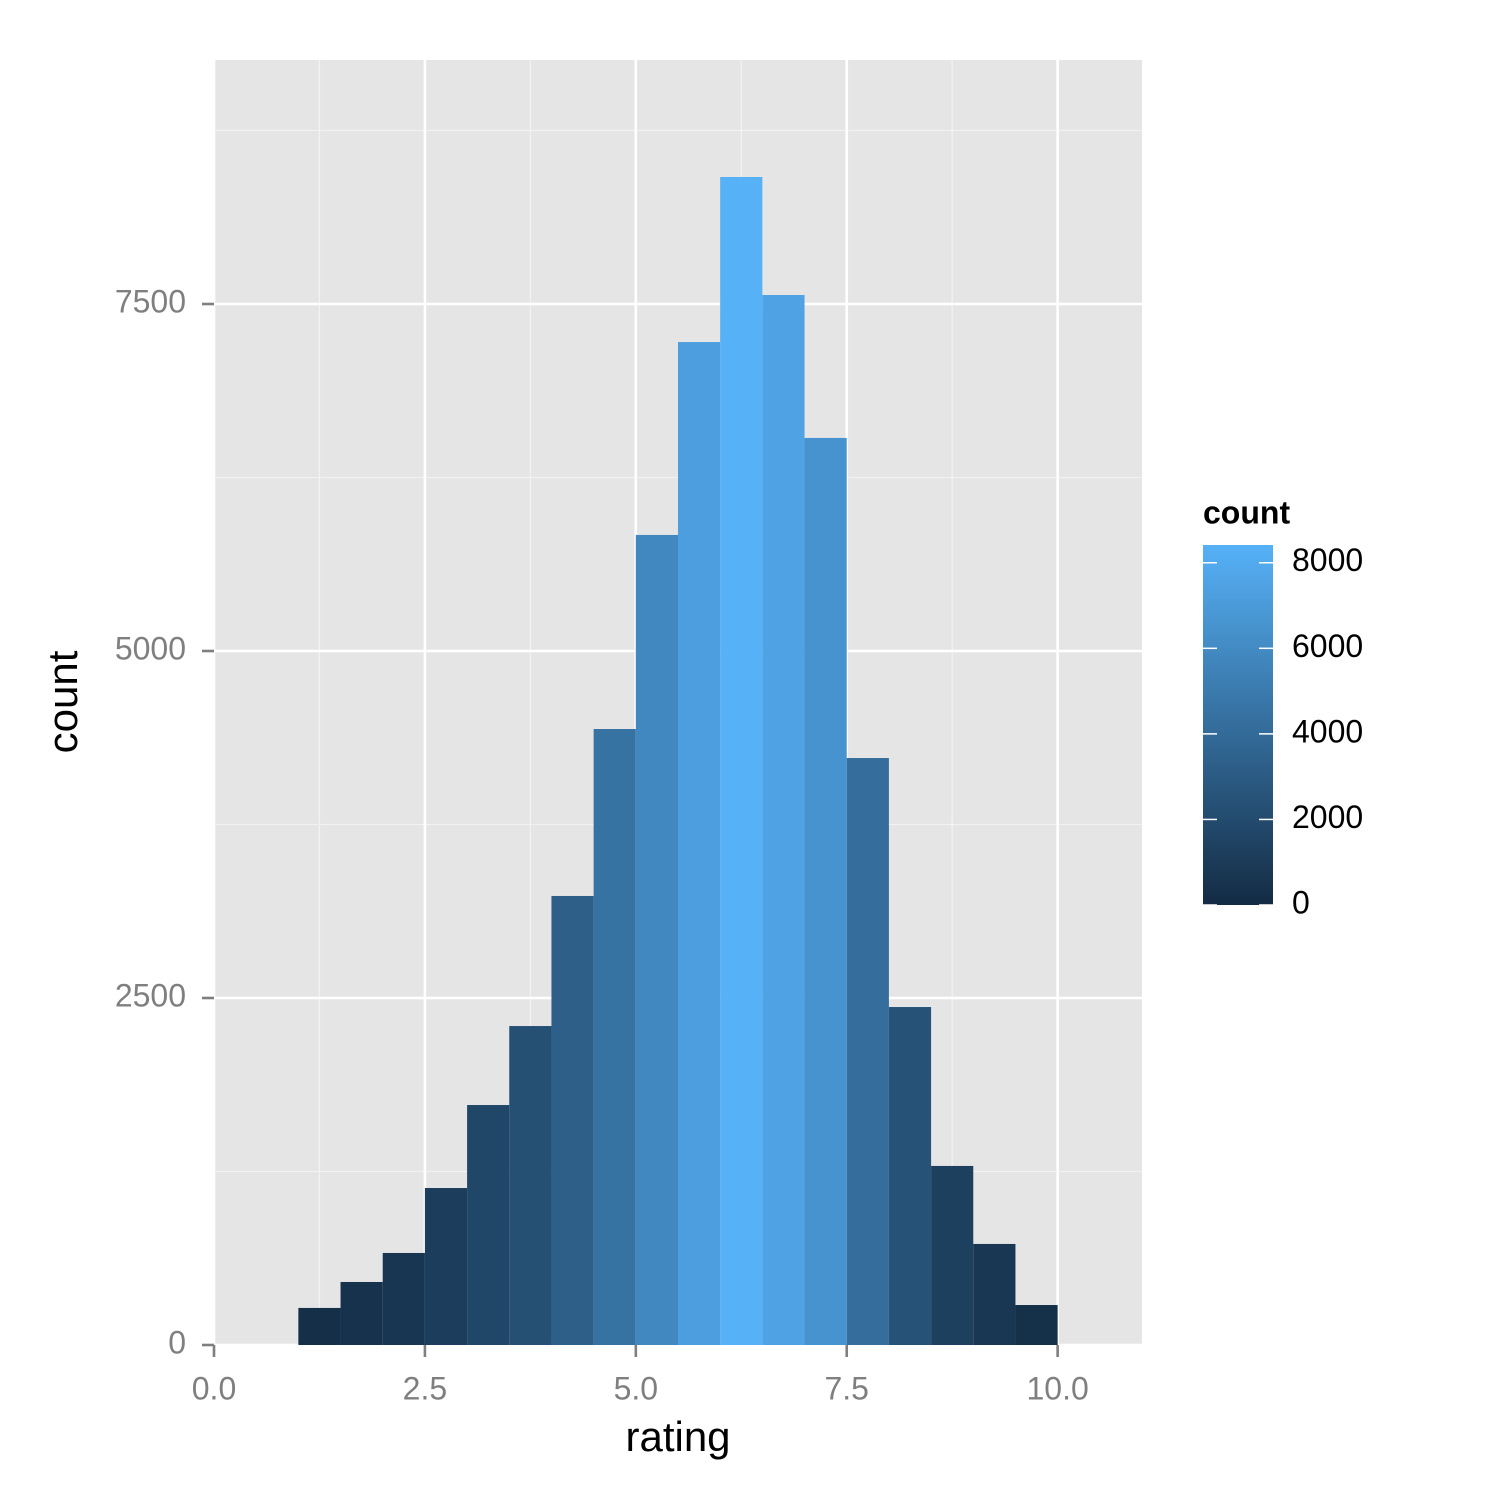  Describe the element at coordinates (1327, 817) in the screenshot. I see `legend-tick-label: 2000` at that location.